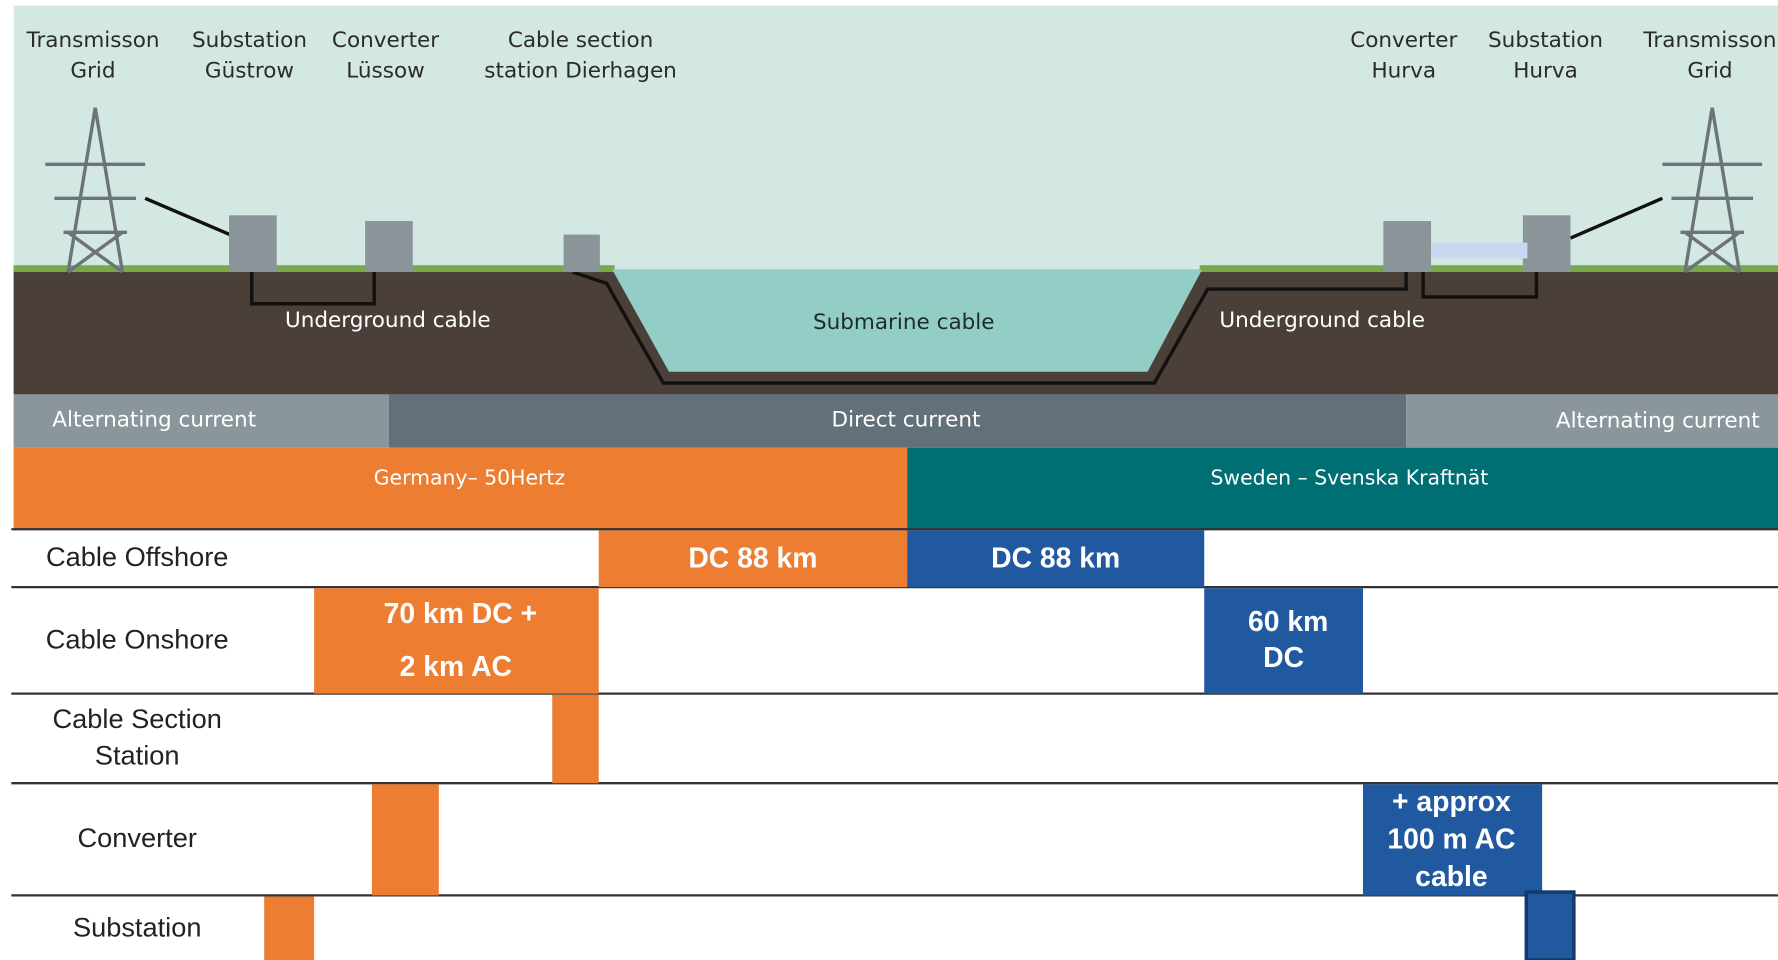 The height and width of the screenshot is (960, 1778). Describe the element at coordinates (906, 419) in the screenshot. I see `current-label: Direct current` at that location.